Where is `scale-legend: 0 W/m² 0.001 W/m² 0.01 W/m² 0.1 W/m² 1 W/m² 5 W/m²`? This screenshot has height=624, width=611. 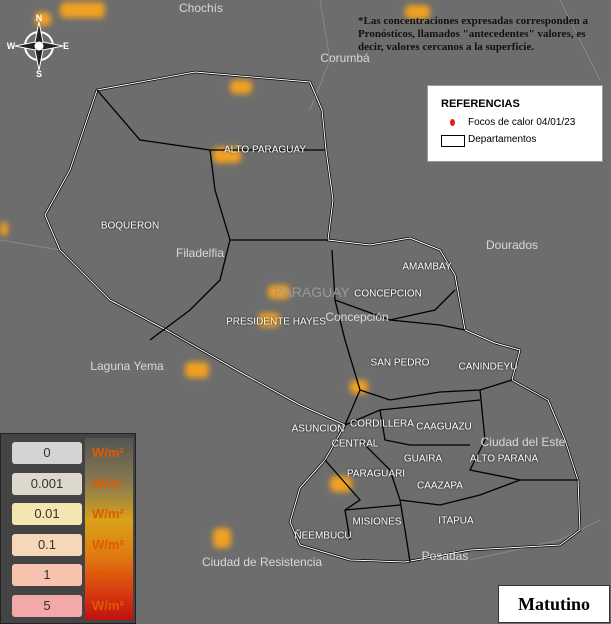 scale-legend: 0 W/m² 0.001 W/m² 0.01 W/m² 0.1 W/m² 1 W/m² 5 W/m² is located at coordinates (68, 528).